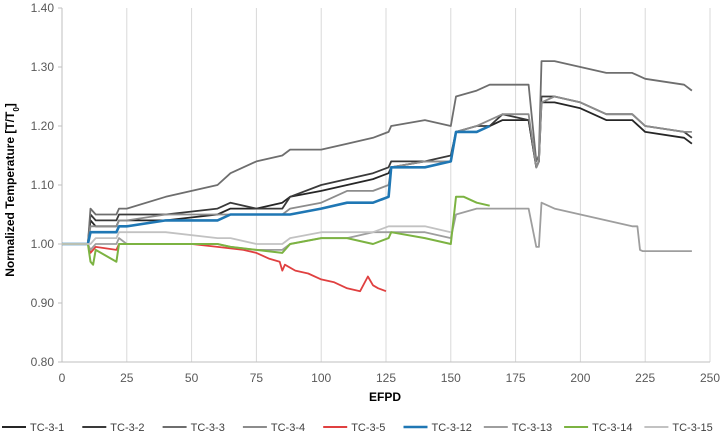 The height and width of the screenshot is (437, 726). What do you see at coordinates (710, 378) in the screenshot?
I see `x-tick-label: 250` at bounding box center [710, 378].